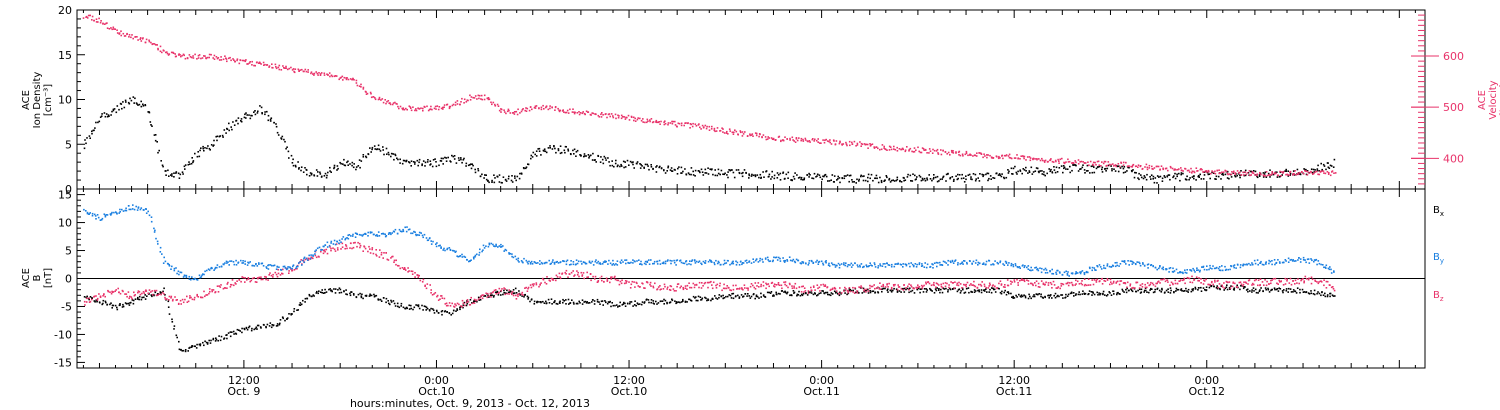 This screenshot has width=1500, height=410. Describe the element at coordinates (821, 391) in the screenshot. I see `x-tick-date: Oct.11` at that location.